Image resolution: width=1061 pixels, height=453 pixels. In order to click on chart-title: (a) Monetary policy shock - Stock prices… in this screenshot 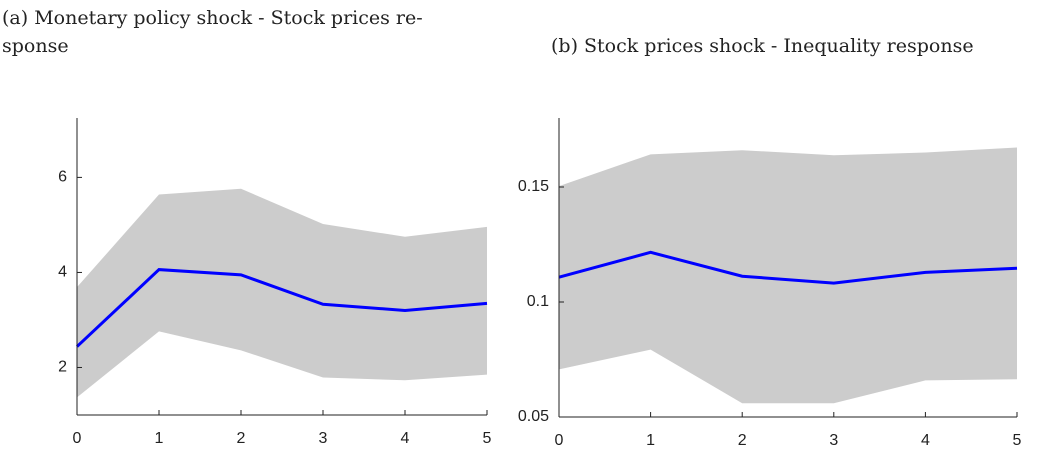, I will do `click(212, 18)`.